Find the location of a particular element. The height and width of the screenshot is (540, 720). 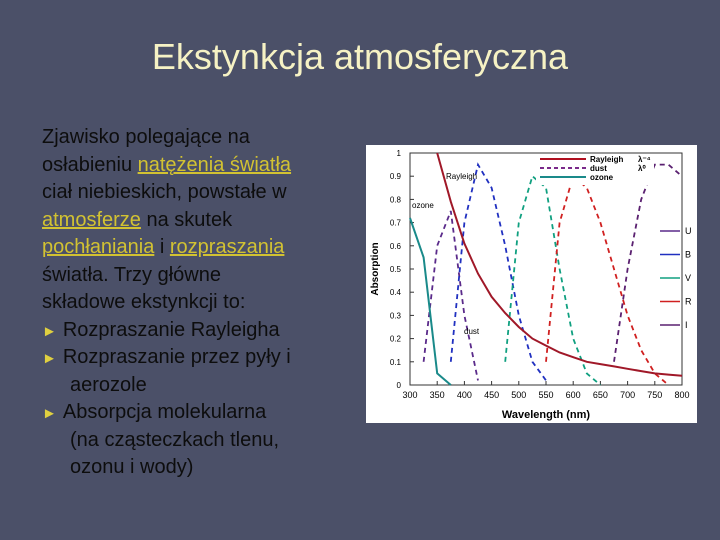

slide-title: Ekstynkcja atmosferyczna is located at coordinates (360, 56).